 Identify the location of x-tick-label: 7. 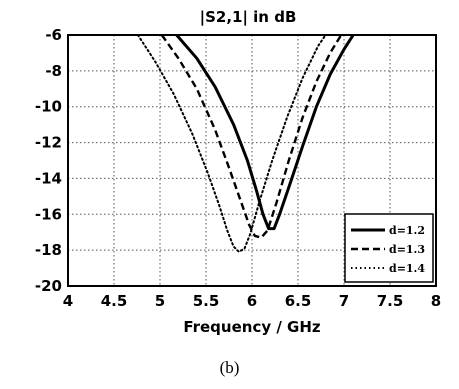
(344, 301).